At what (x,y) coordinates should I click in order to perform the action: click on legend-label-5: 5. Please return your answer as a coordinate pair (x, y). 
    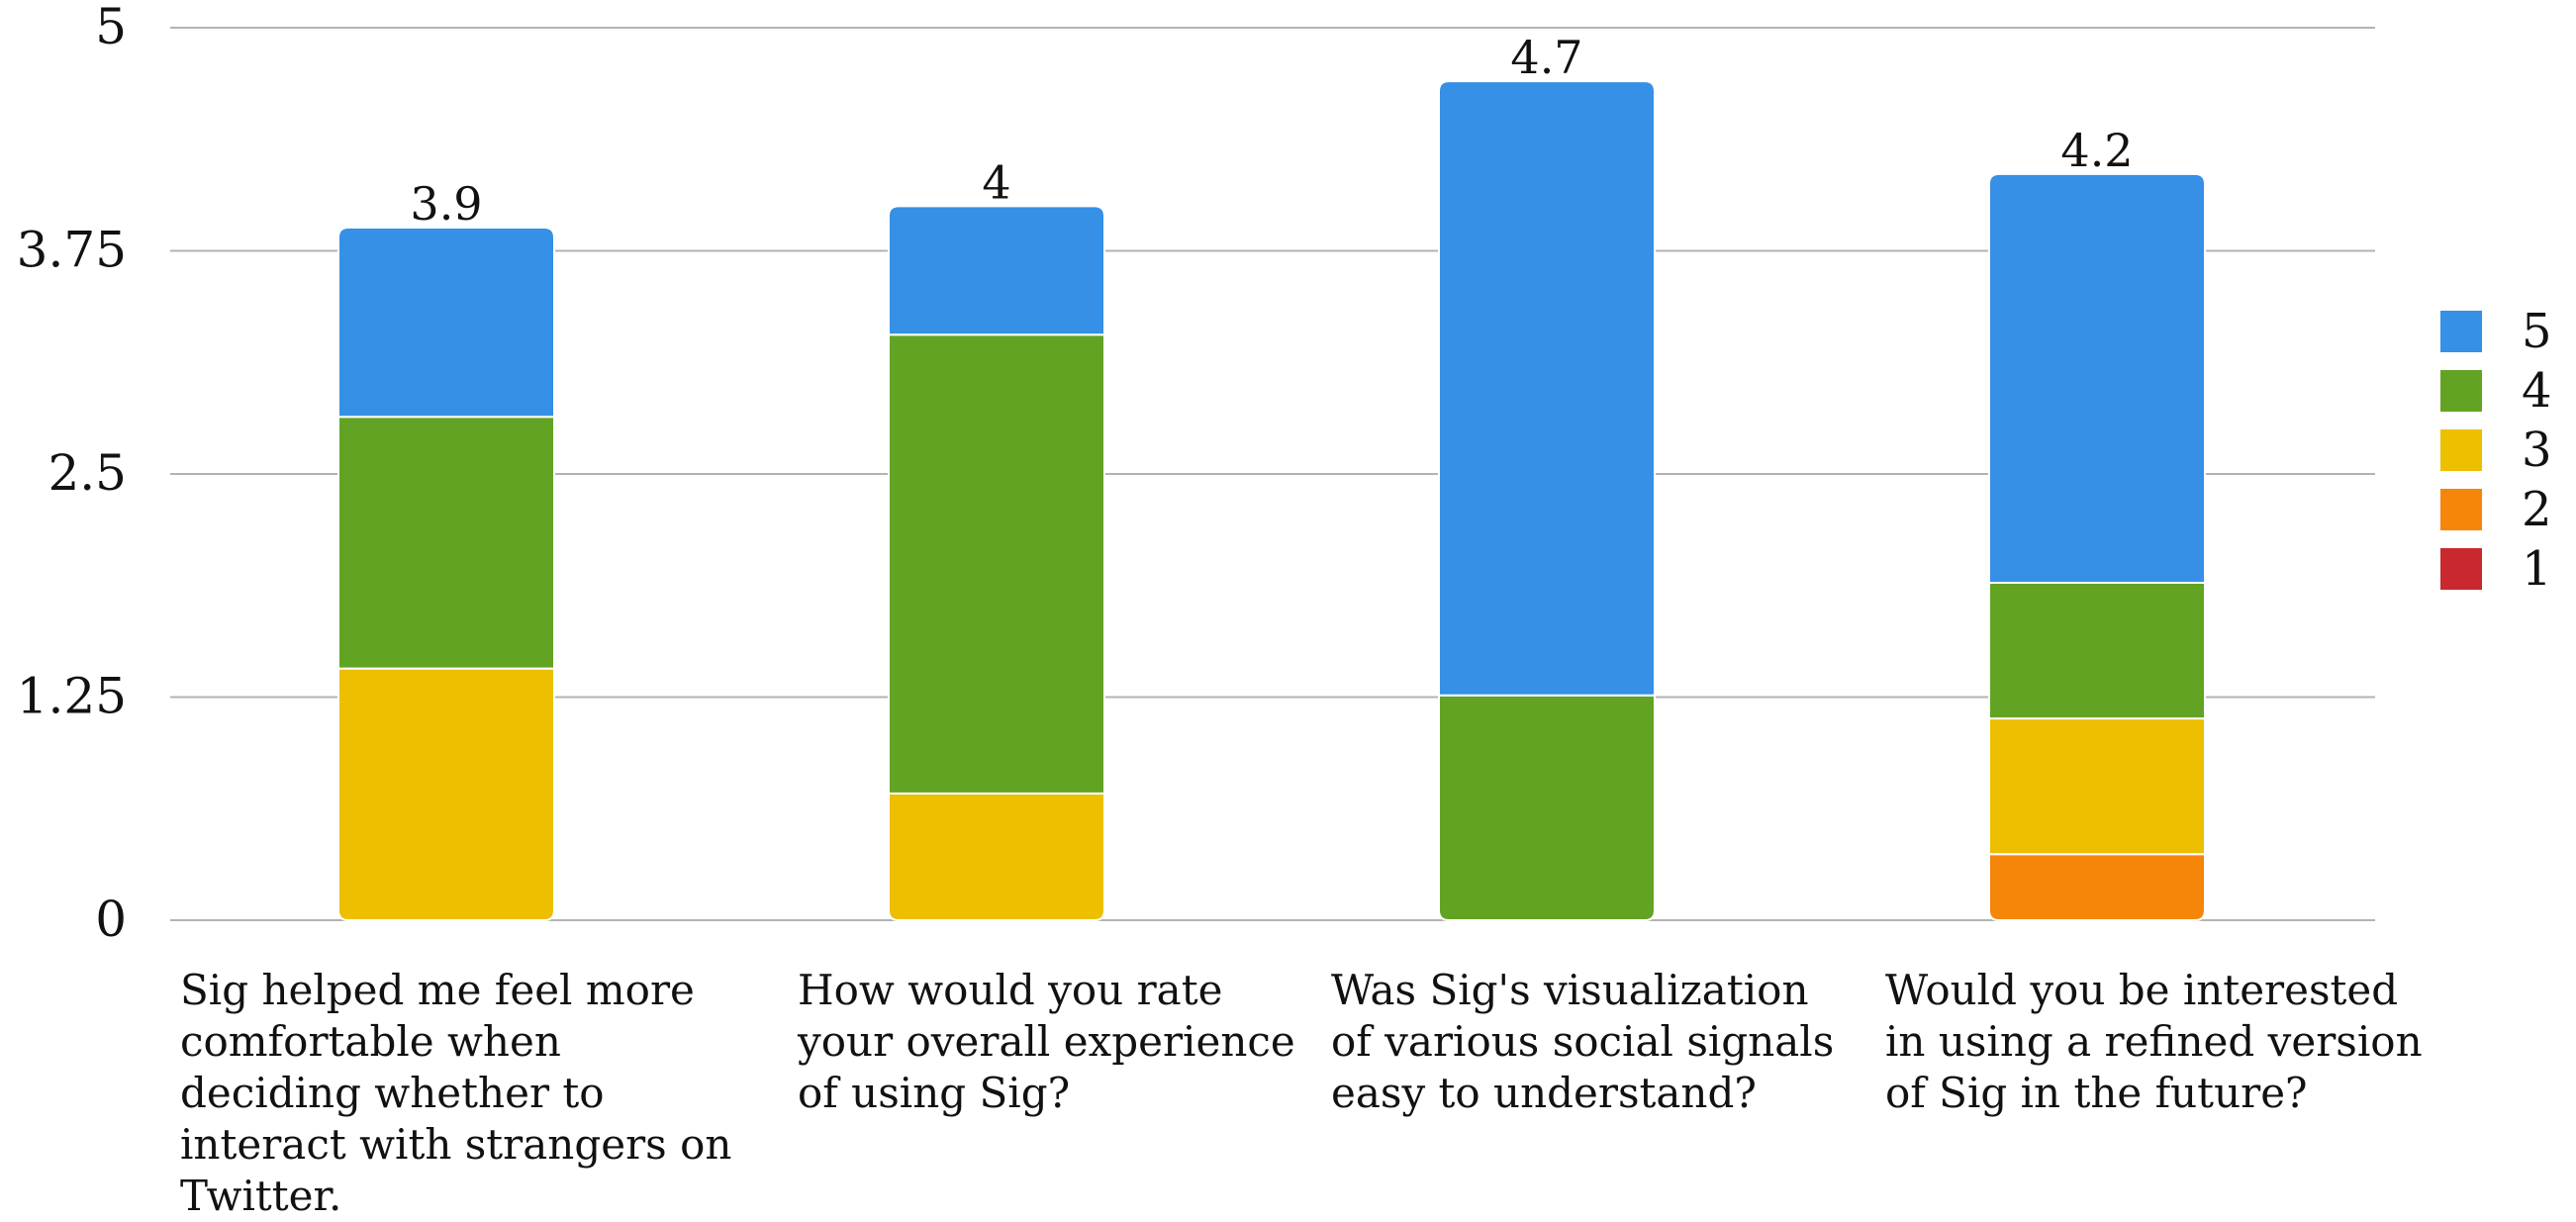
    Looking at the image, I should click on (2537, 331).